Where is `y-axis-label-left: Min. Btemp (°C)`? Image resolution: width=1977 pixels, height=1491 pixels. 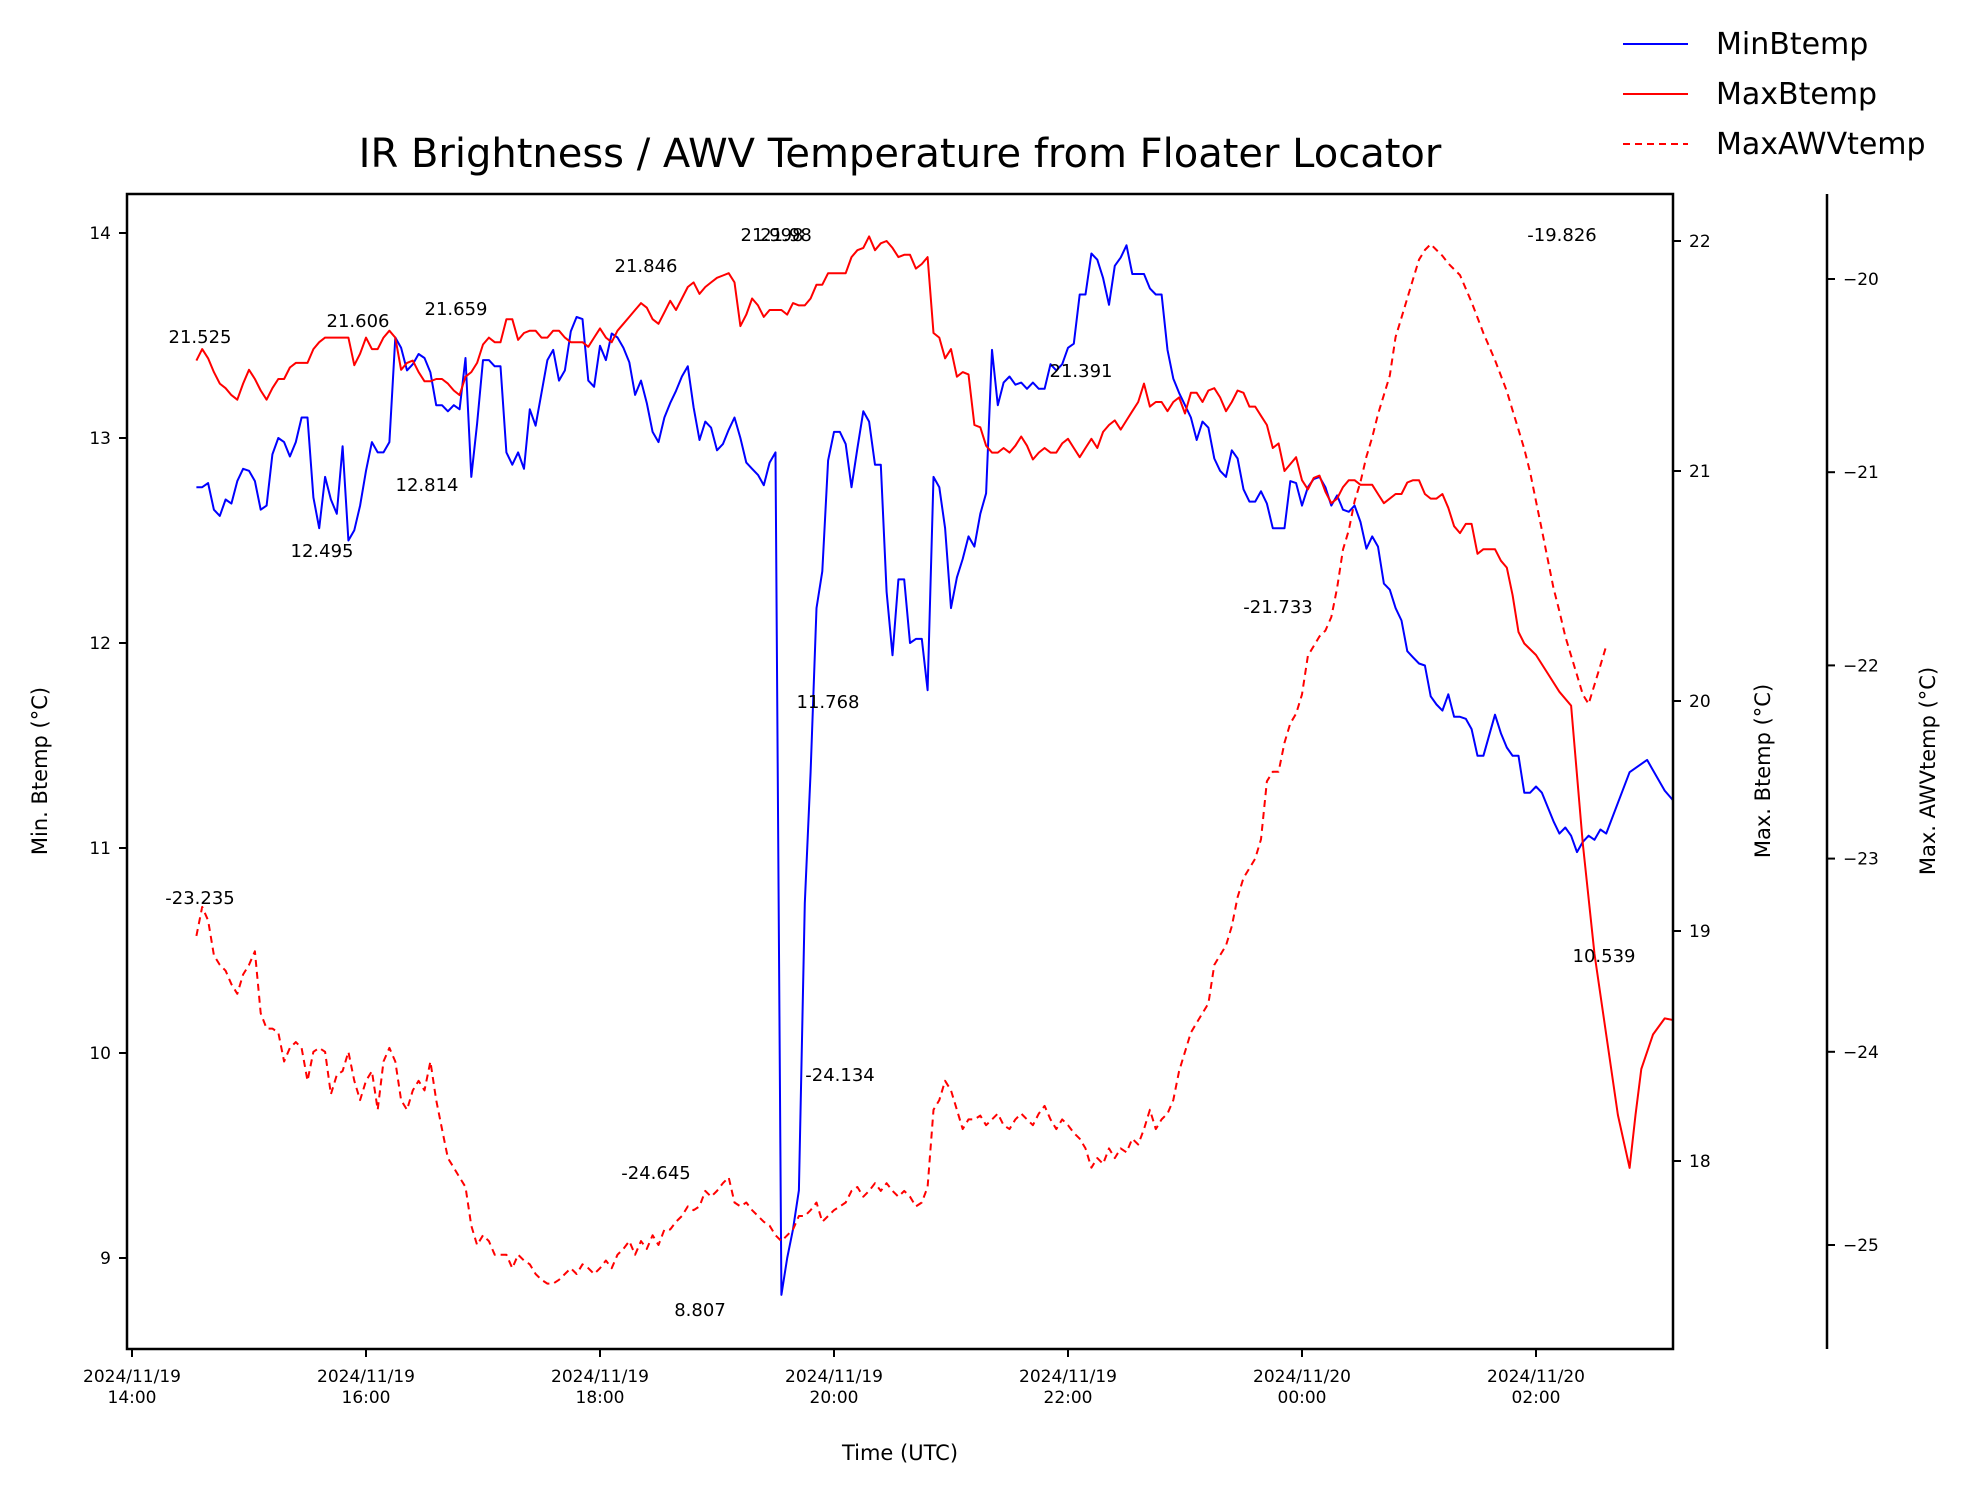 y-axis-label-left: Min. Btemp (°C) is located at coordinates (40, 771).